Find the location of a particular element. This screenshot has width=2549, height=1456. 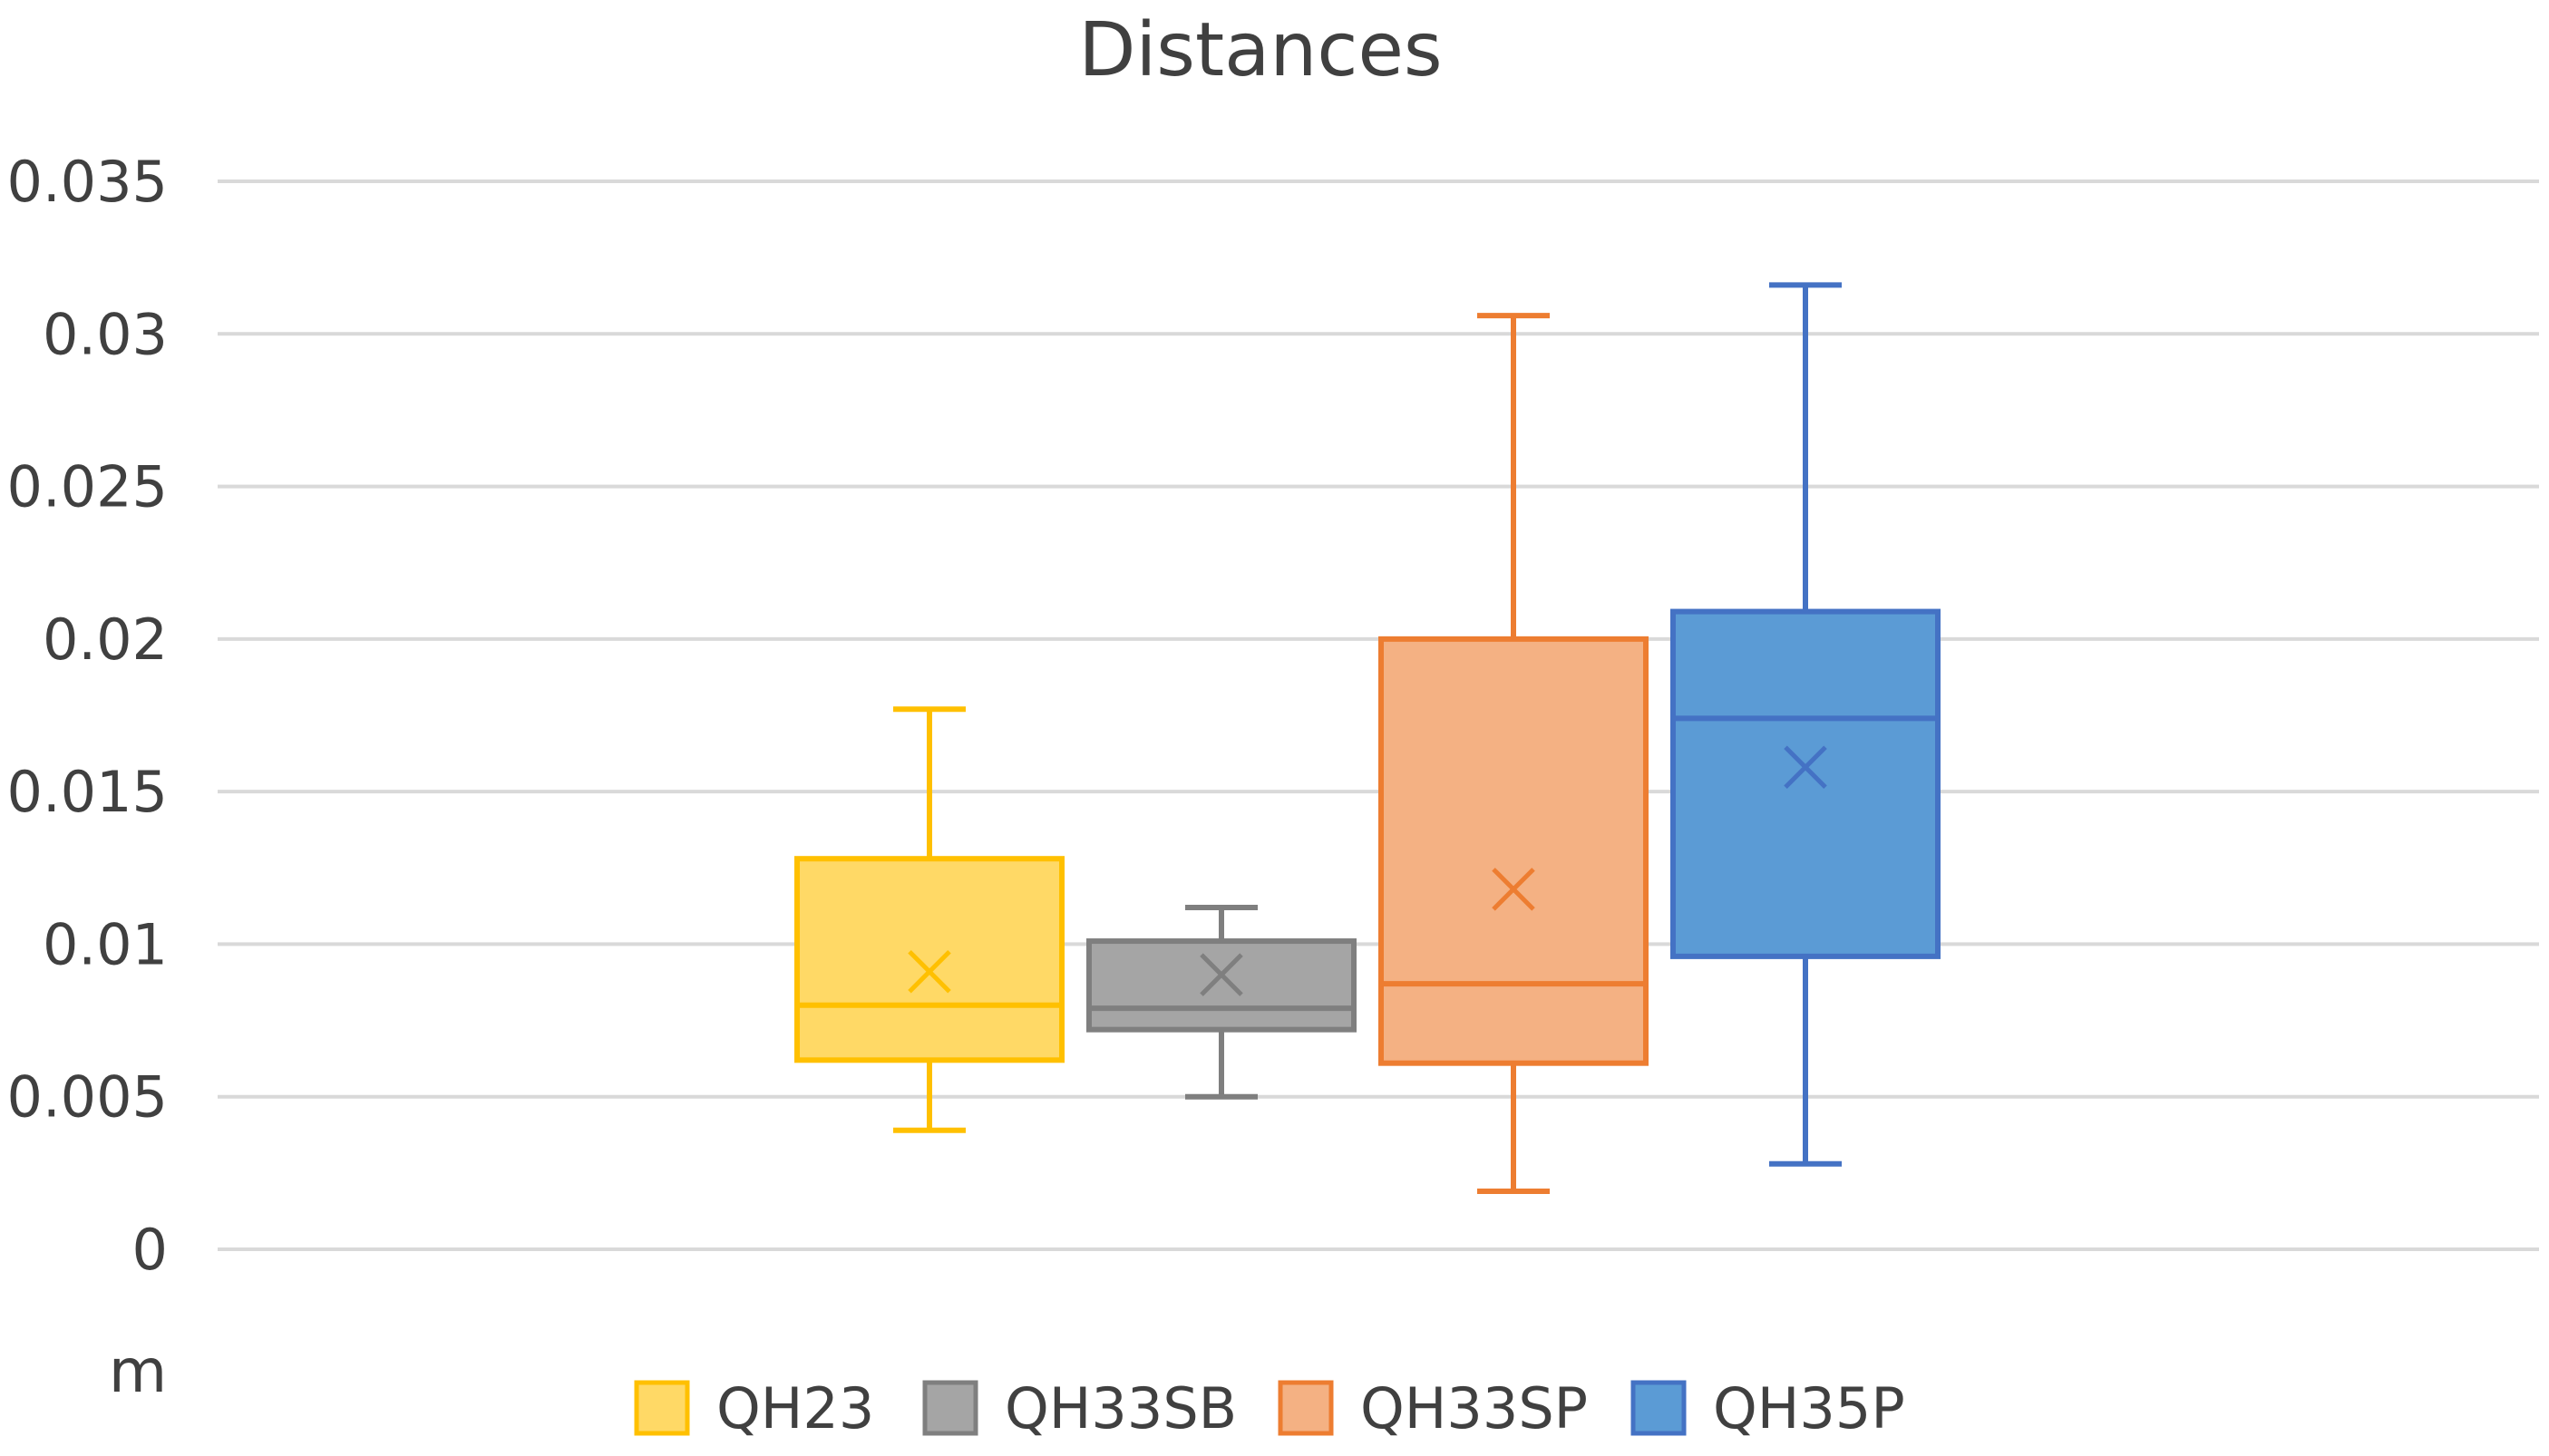

y-tick-label: 0.02 is located at coordinates (105, 640).